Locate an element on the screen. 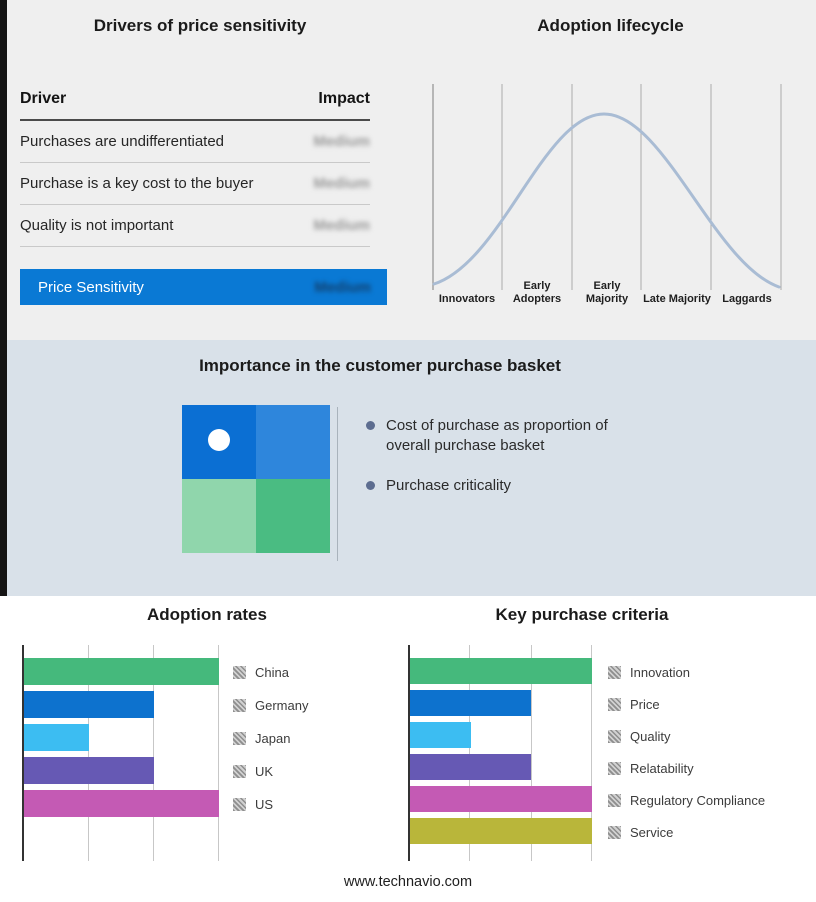  bullet-text: Purchase criticality is located at coordinates (449, 485).